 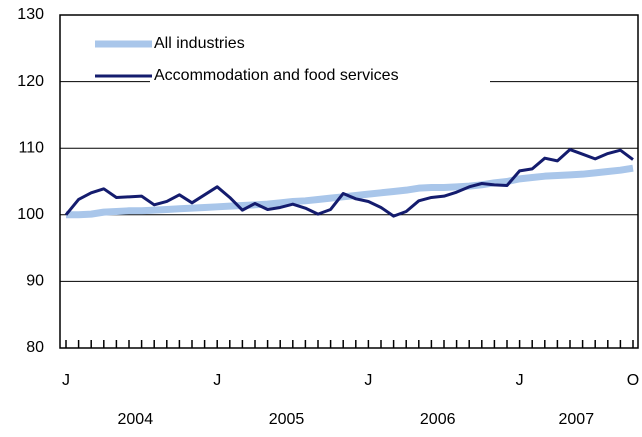 What do you see at coordinates (35, 281) in the screenshot?
I see `y-tick-label: 90` at bounding box center [35, 281].